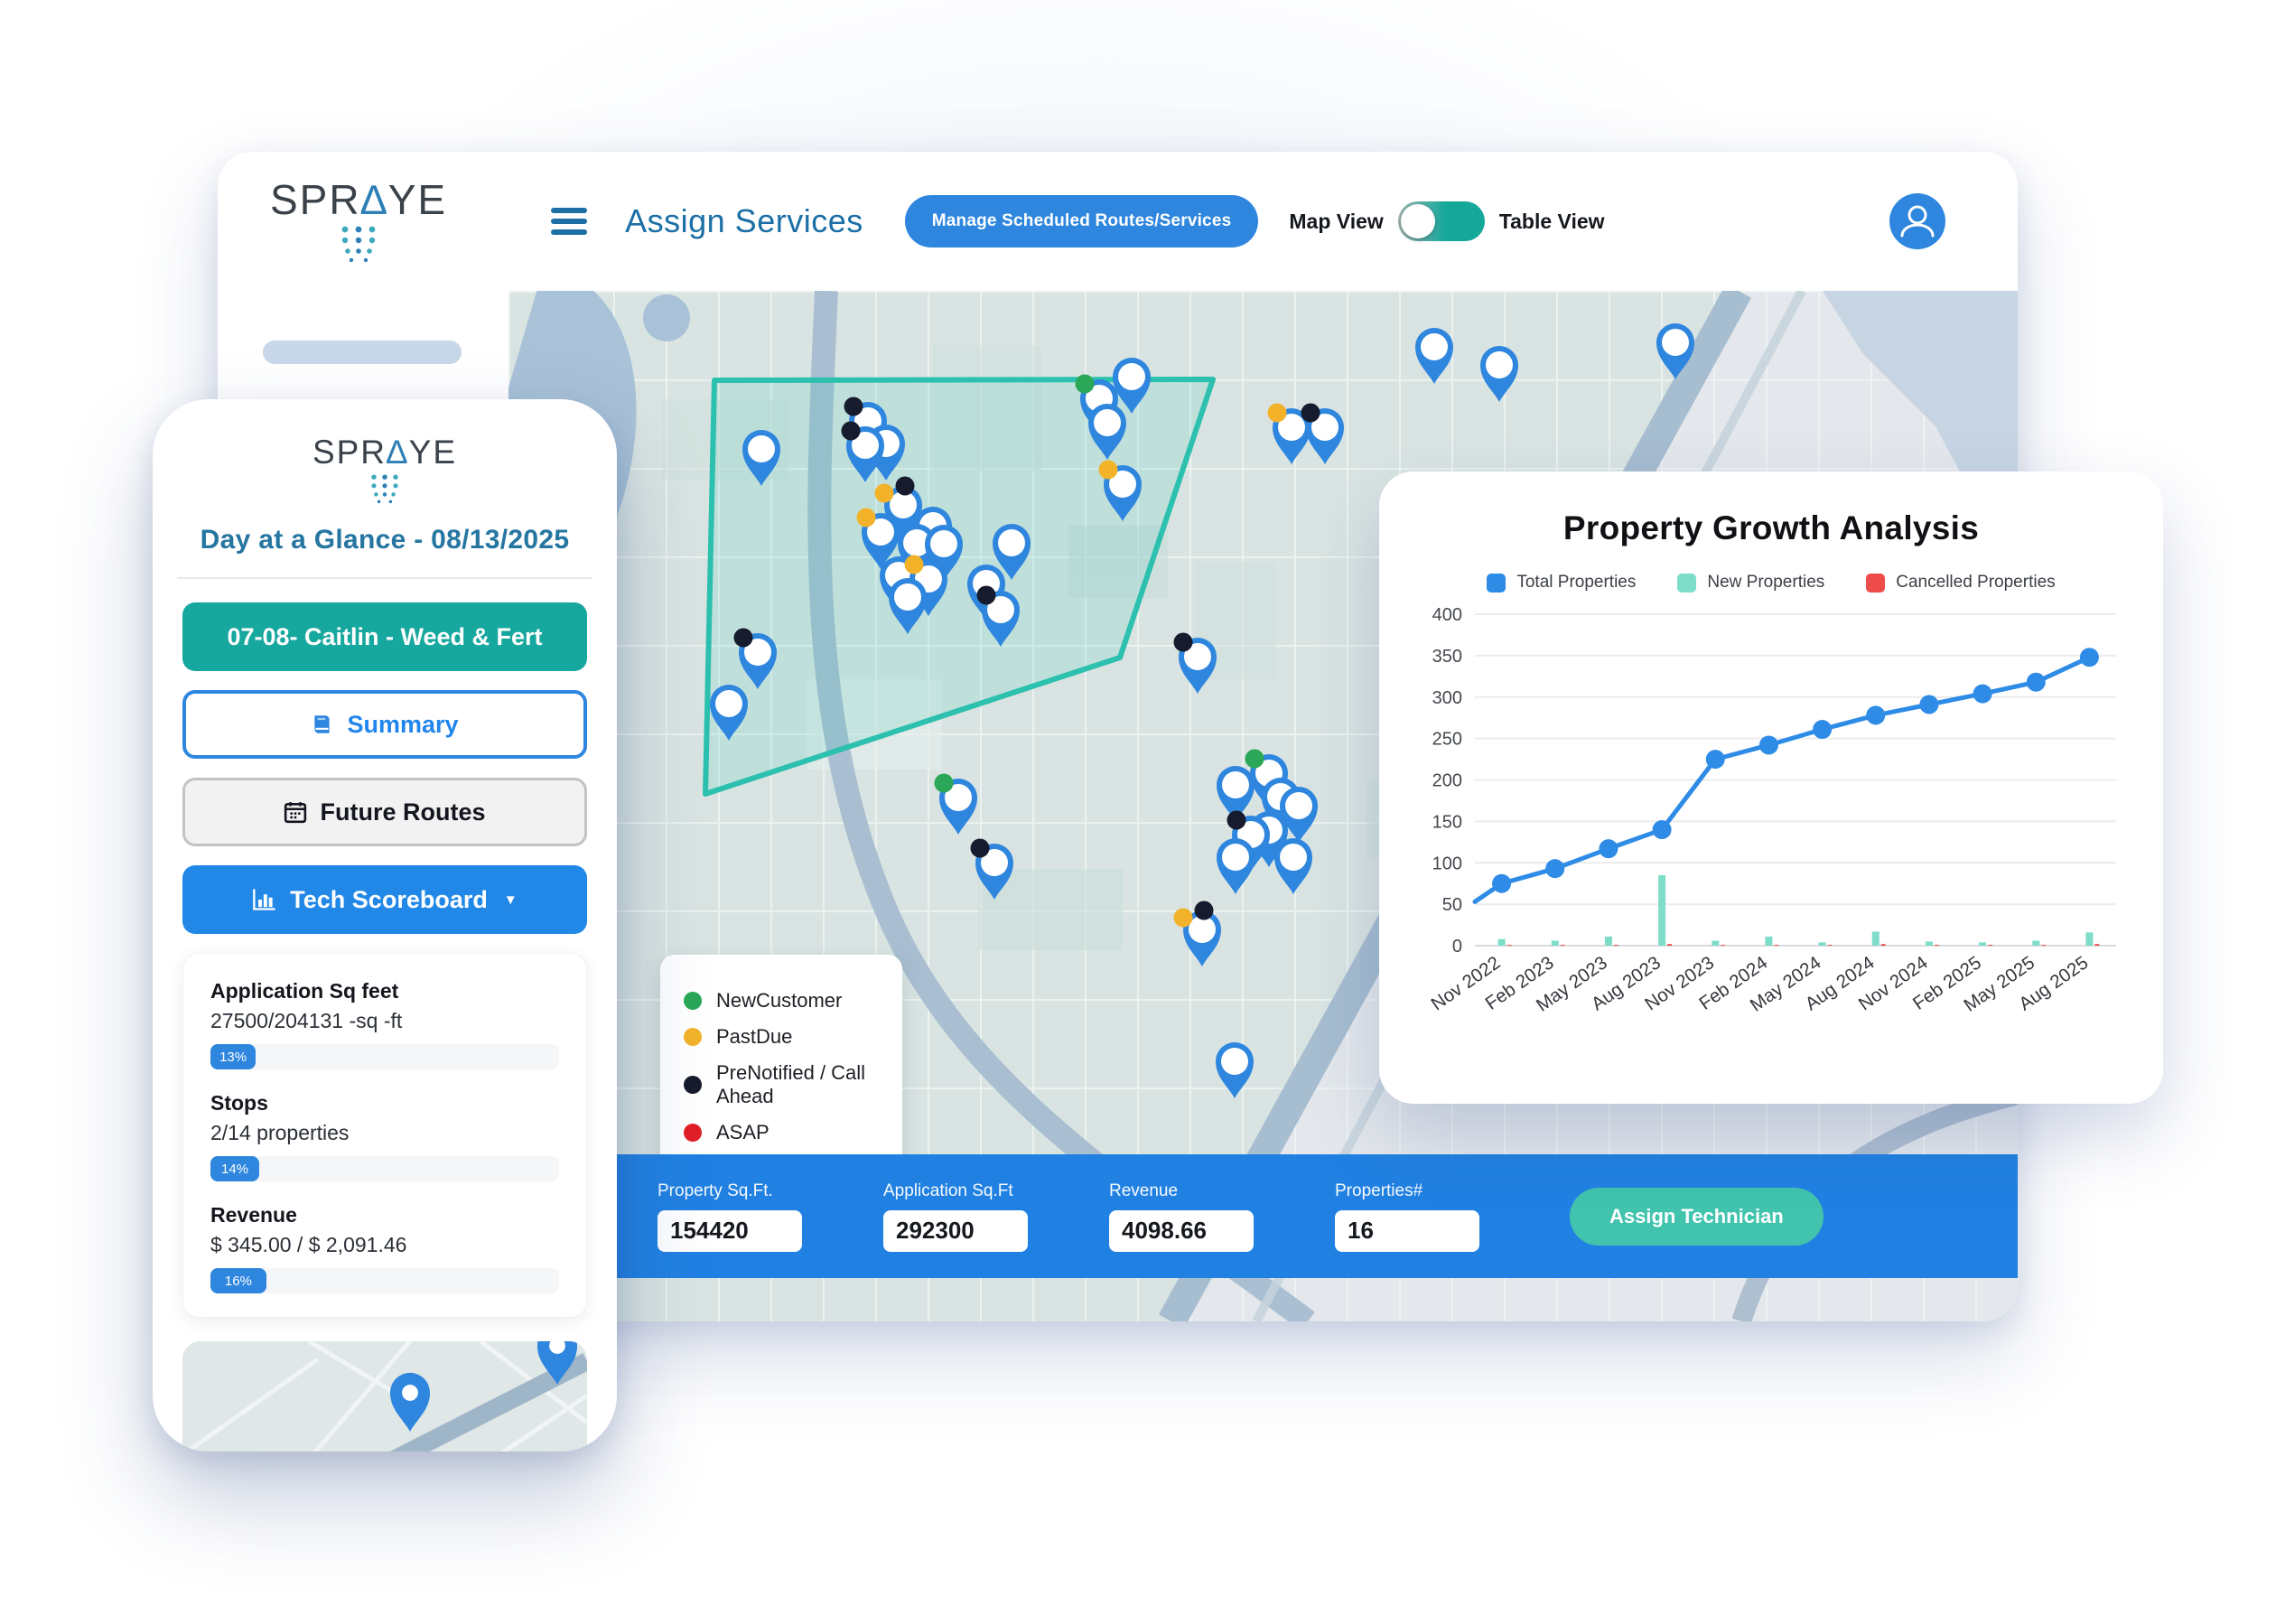 The width and height of the screenshot is (2276, 1624). Describe the element at coordinates (1917, 221) in the screenshot. I see `user-avatar-icon` at that location.